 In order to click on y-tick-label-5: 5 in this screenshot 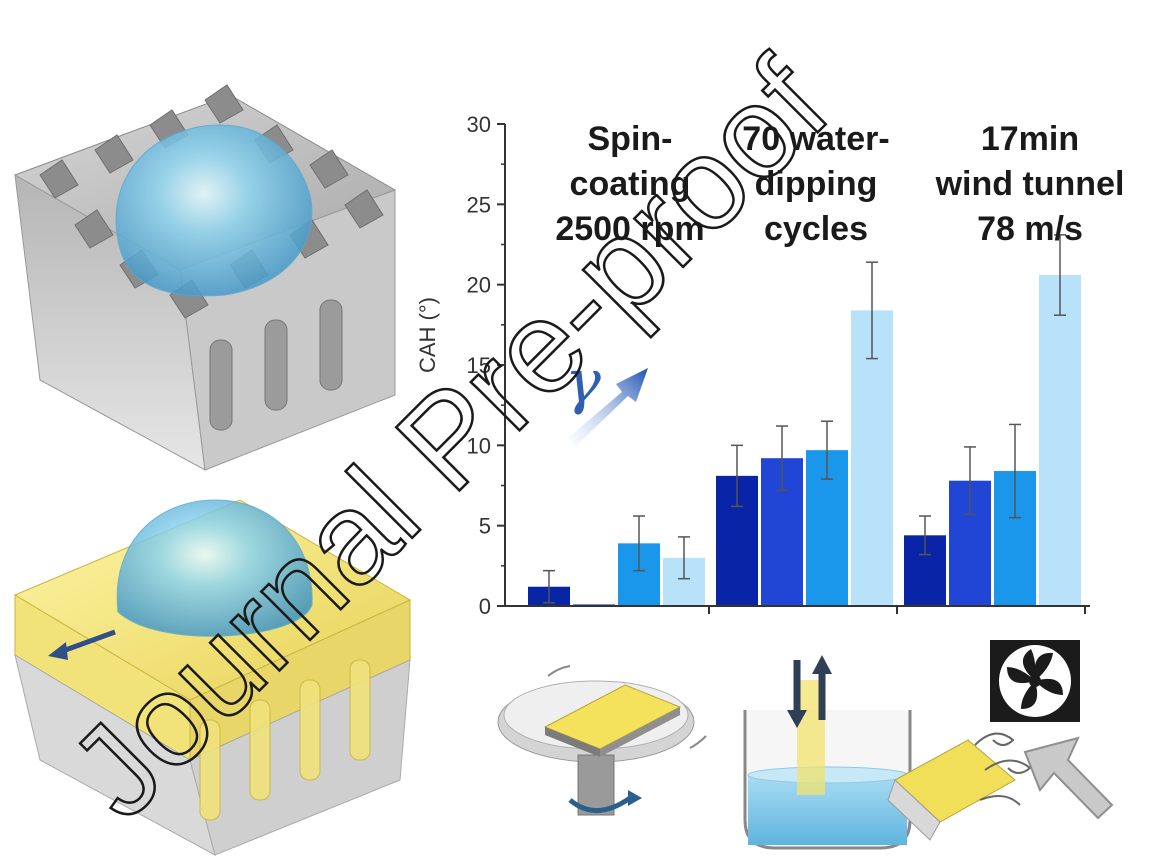, I will do `click(485, 526)`.